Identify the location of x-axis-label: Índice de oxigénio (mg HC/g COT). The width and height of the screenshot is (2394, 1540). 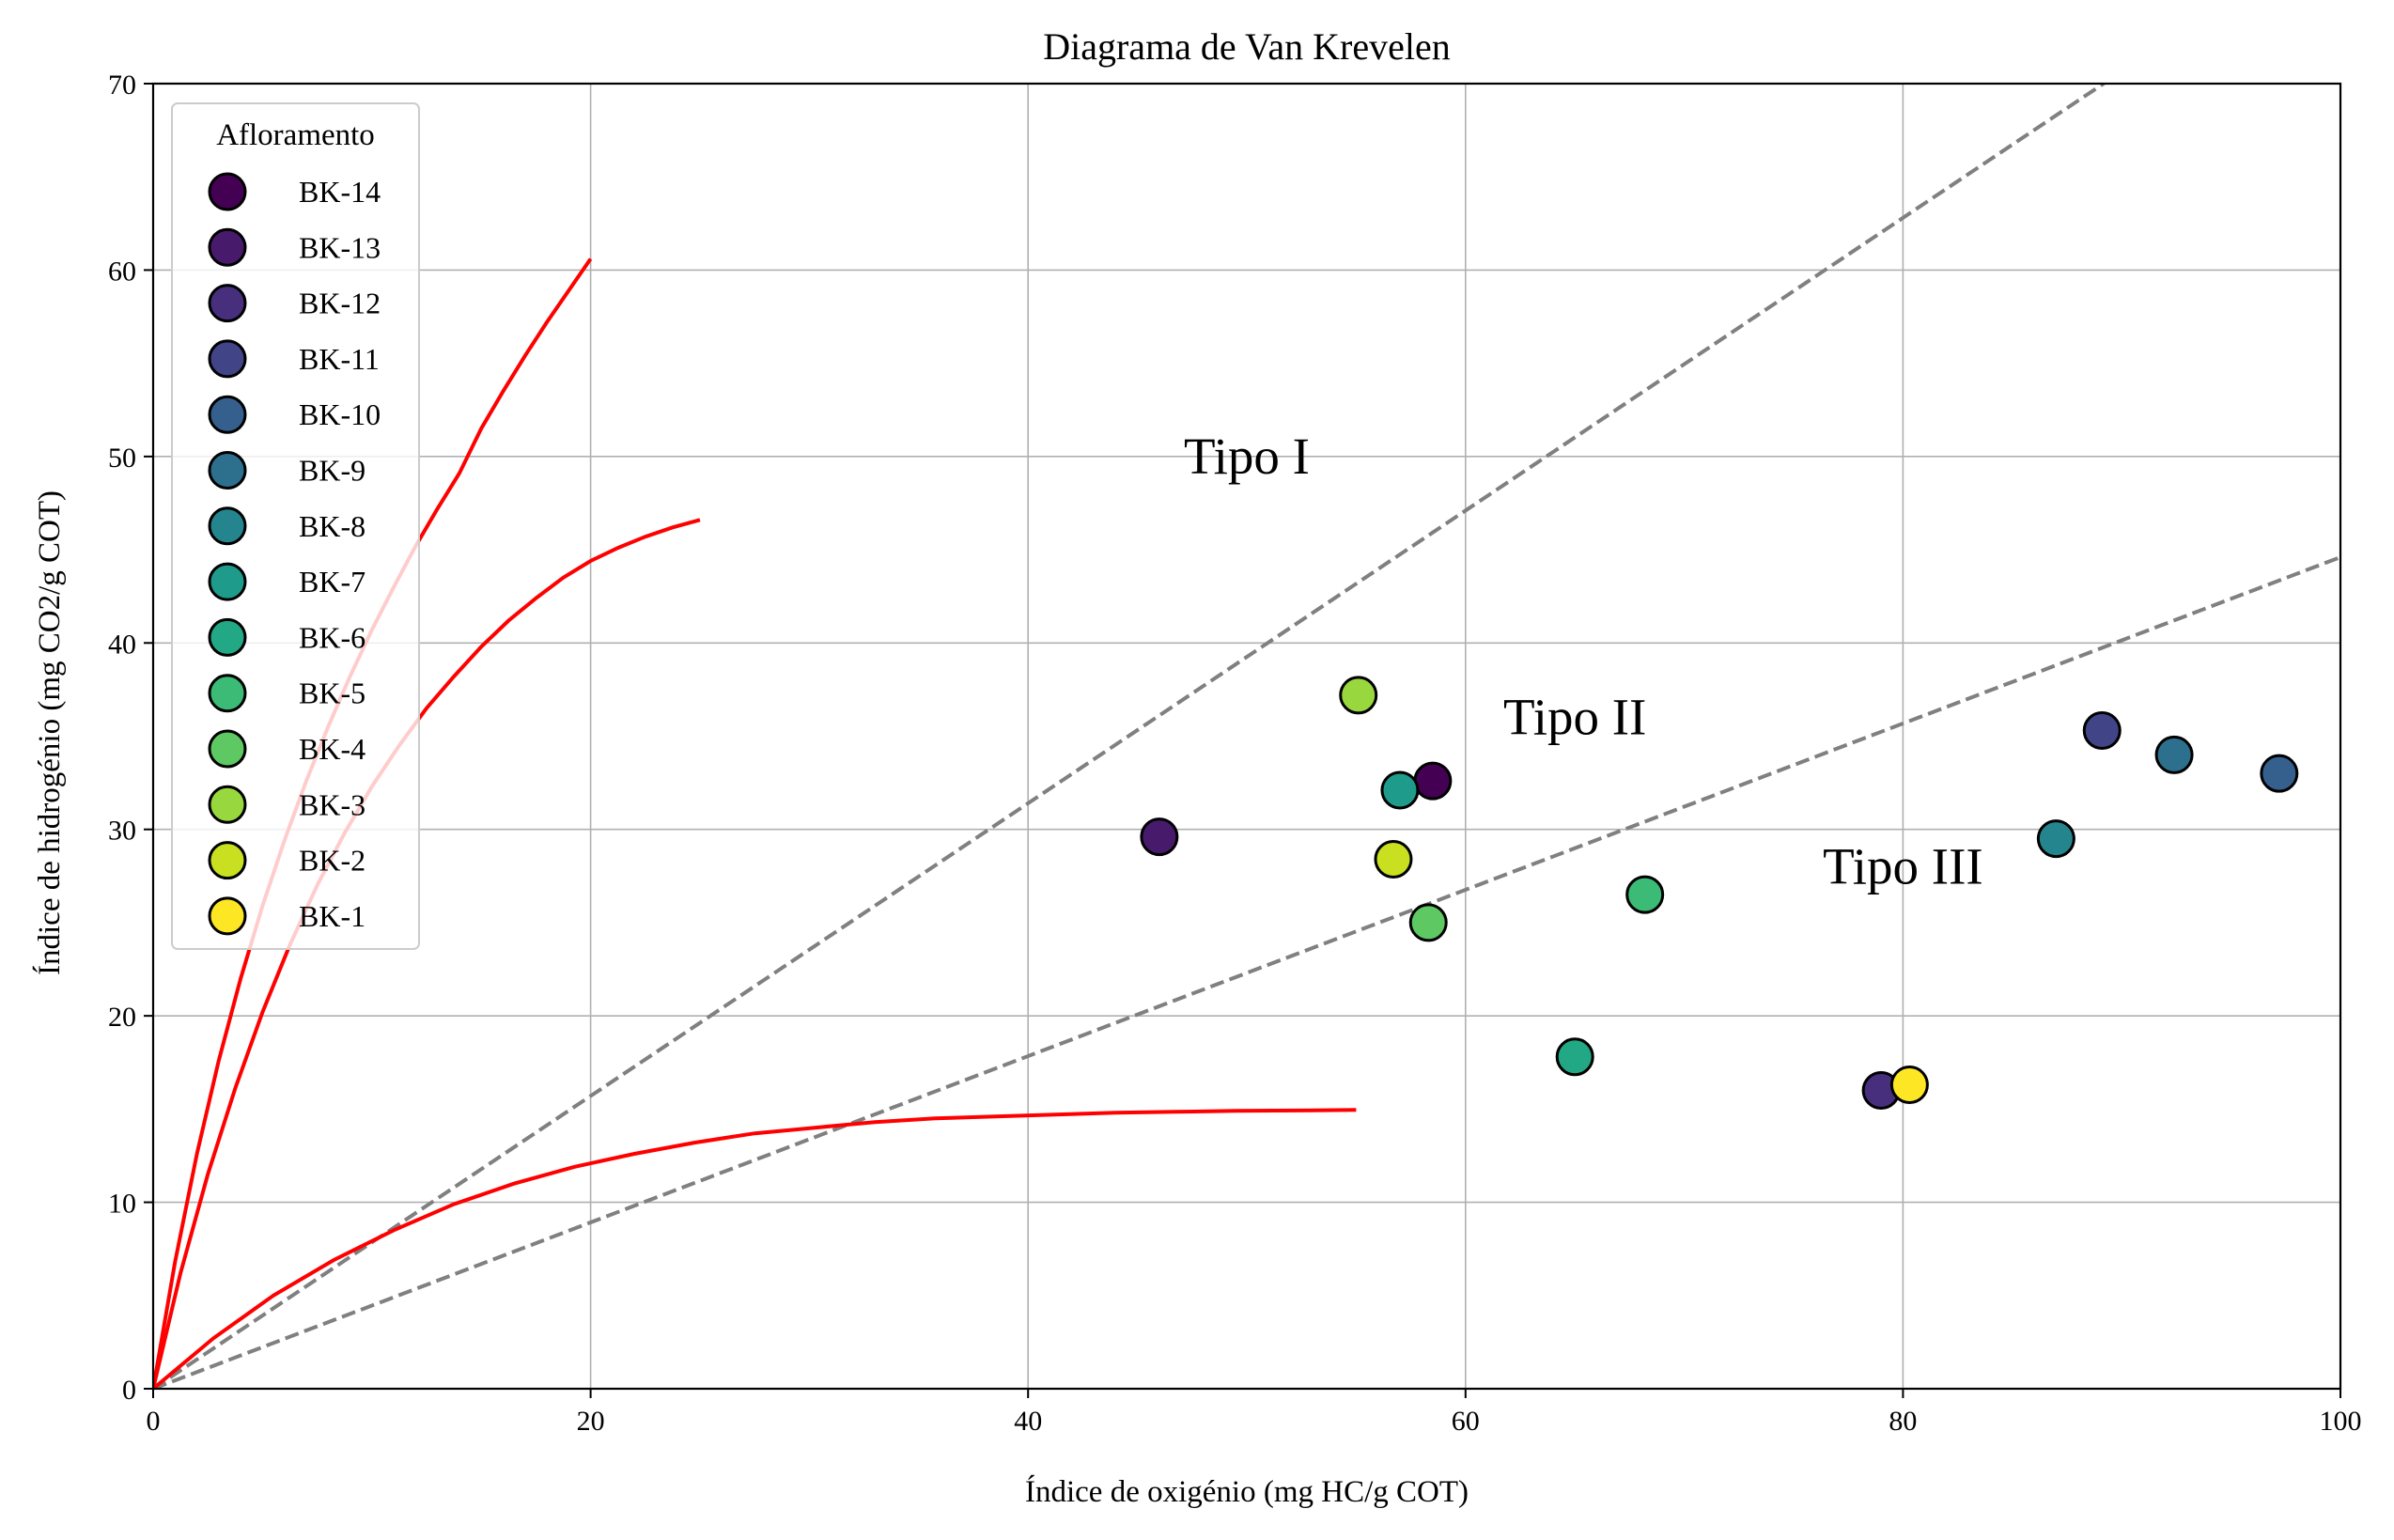
(1247, 1491).